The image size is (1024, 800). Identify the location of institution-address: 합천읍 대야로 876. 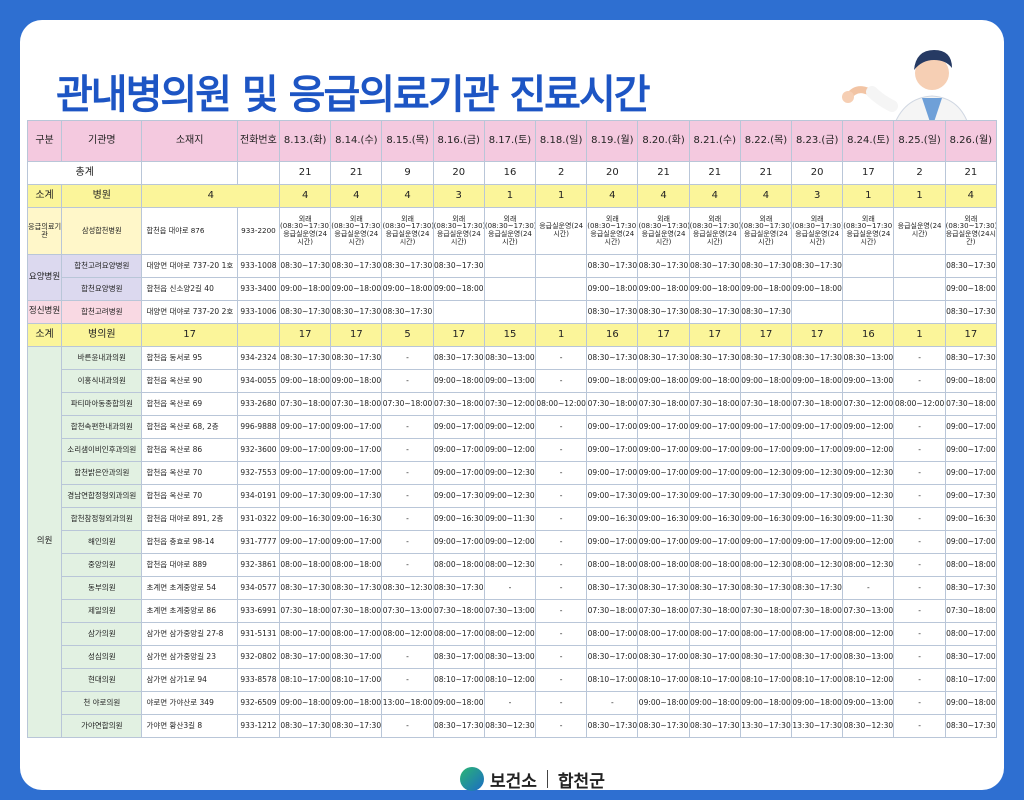
(189, 231).